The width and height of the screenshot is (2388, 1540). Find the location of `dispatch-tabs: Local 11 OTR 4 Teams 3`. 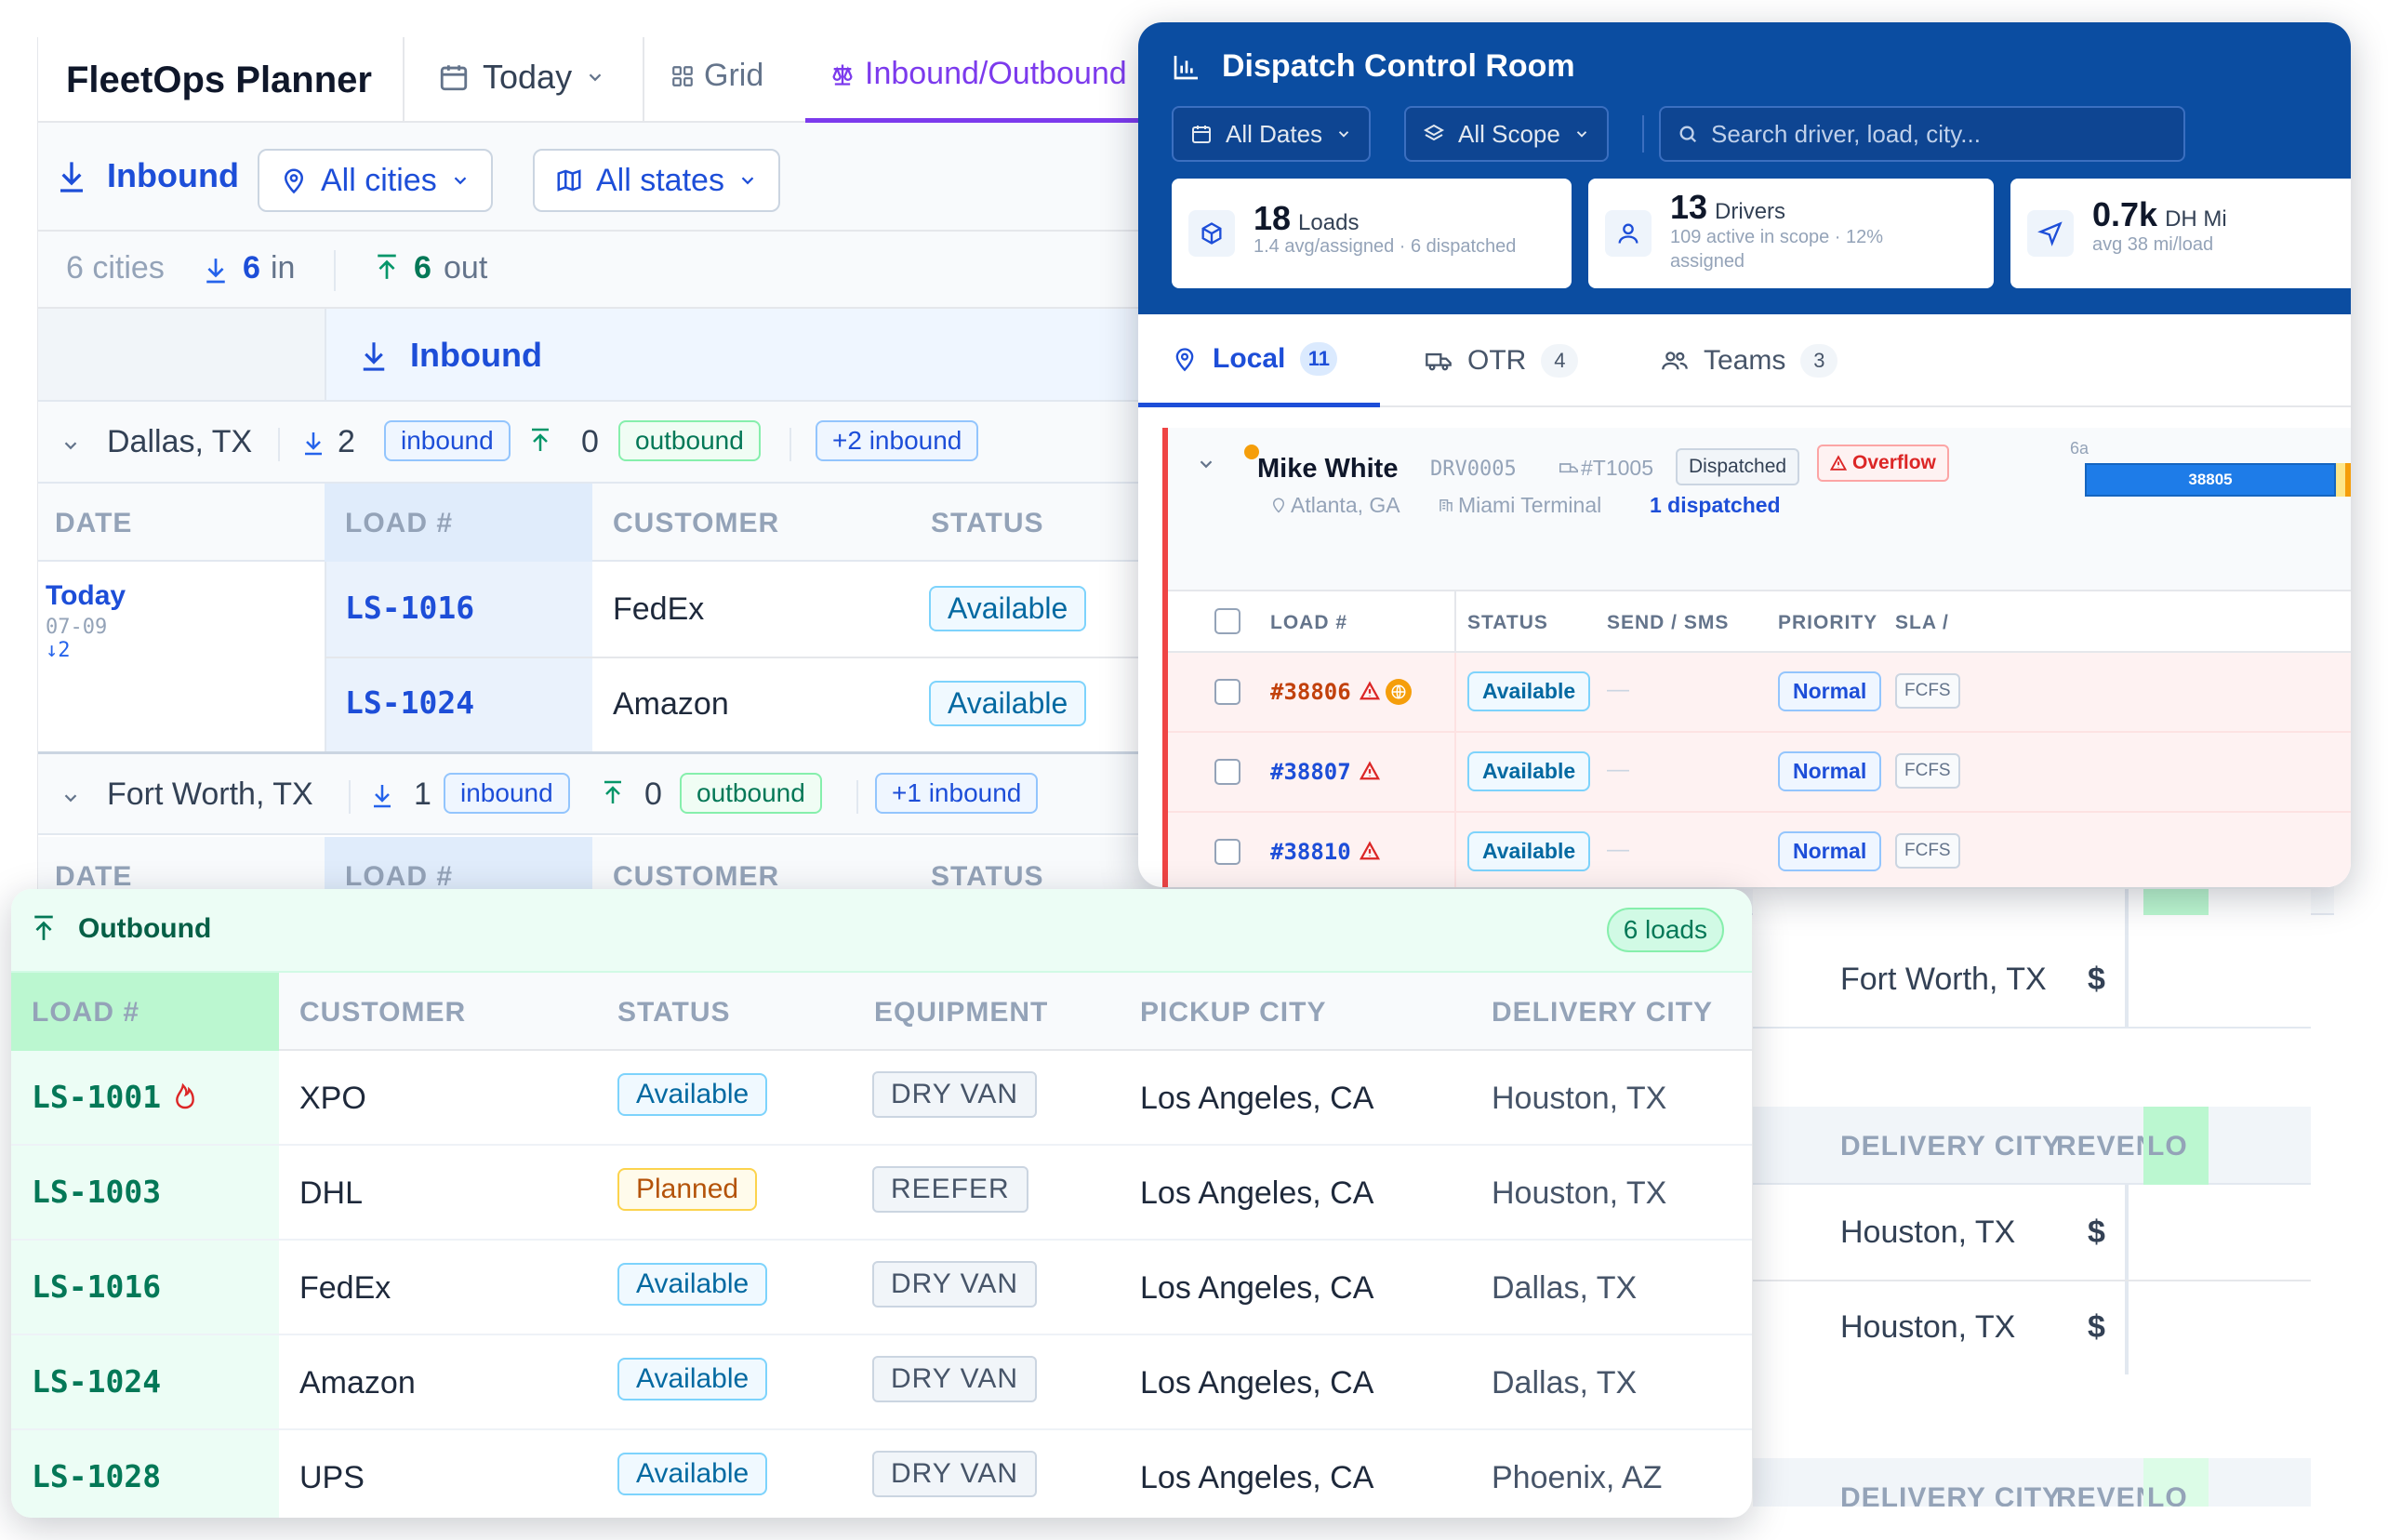

dispatch-tabs: Local 11 OTR 4 Teams 3 is located at coordinates (1744, 360).